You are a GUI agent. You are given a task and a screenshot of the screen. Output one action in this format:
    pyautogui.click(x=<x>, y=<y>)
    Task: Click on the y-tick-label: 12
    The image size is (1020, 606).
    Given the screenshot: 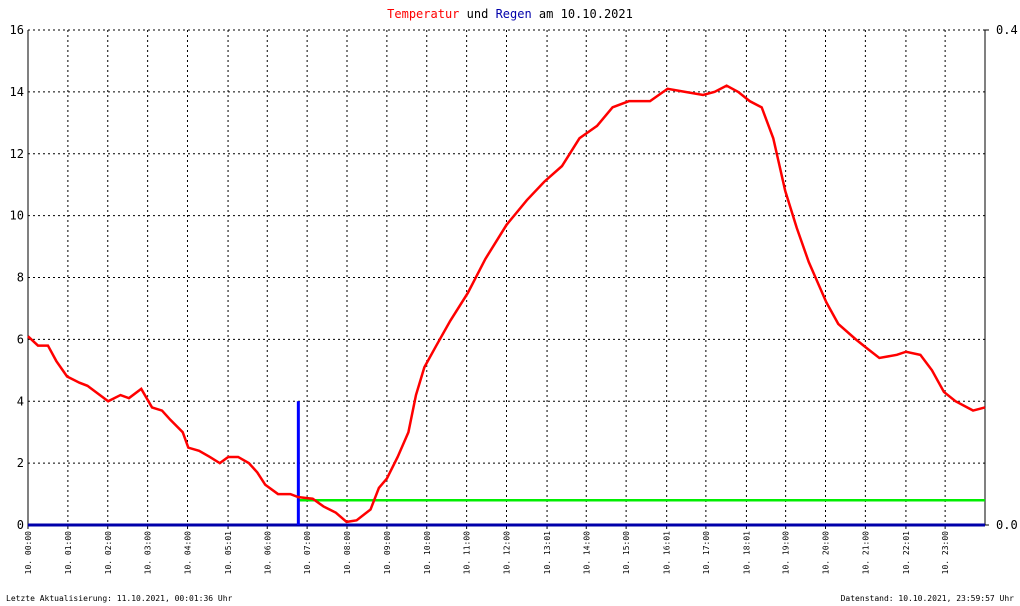 What is the action you would take?
    pyautogui.click(x=17, y=154)
    